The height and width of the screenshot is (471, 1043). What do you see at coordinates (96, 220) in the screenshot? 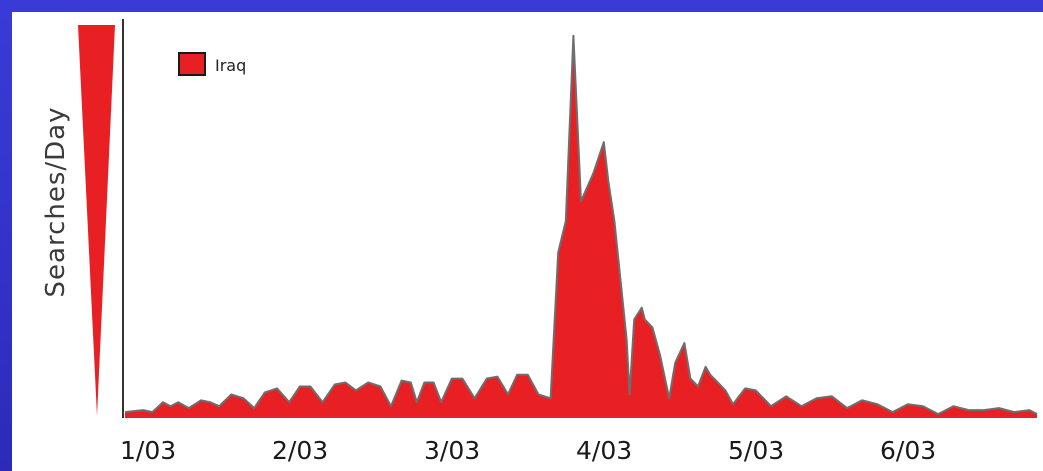
I see `volume-wedge-icon` at bounding box center [96, 220].